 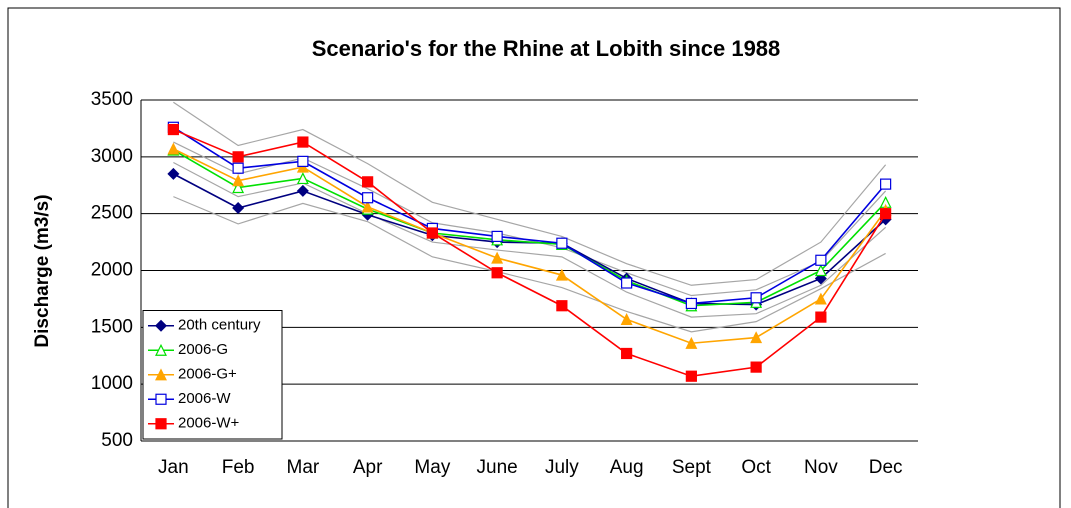 What do you see at coordinates (112, 99) in the screenshot?
I see `y-tick-label: 3500` at bounding box center [112, 99].